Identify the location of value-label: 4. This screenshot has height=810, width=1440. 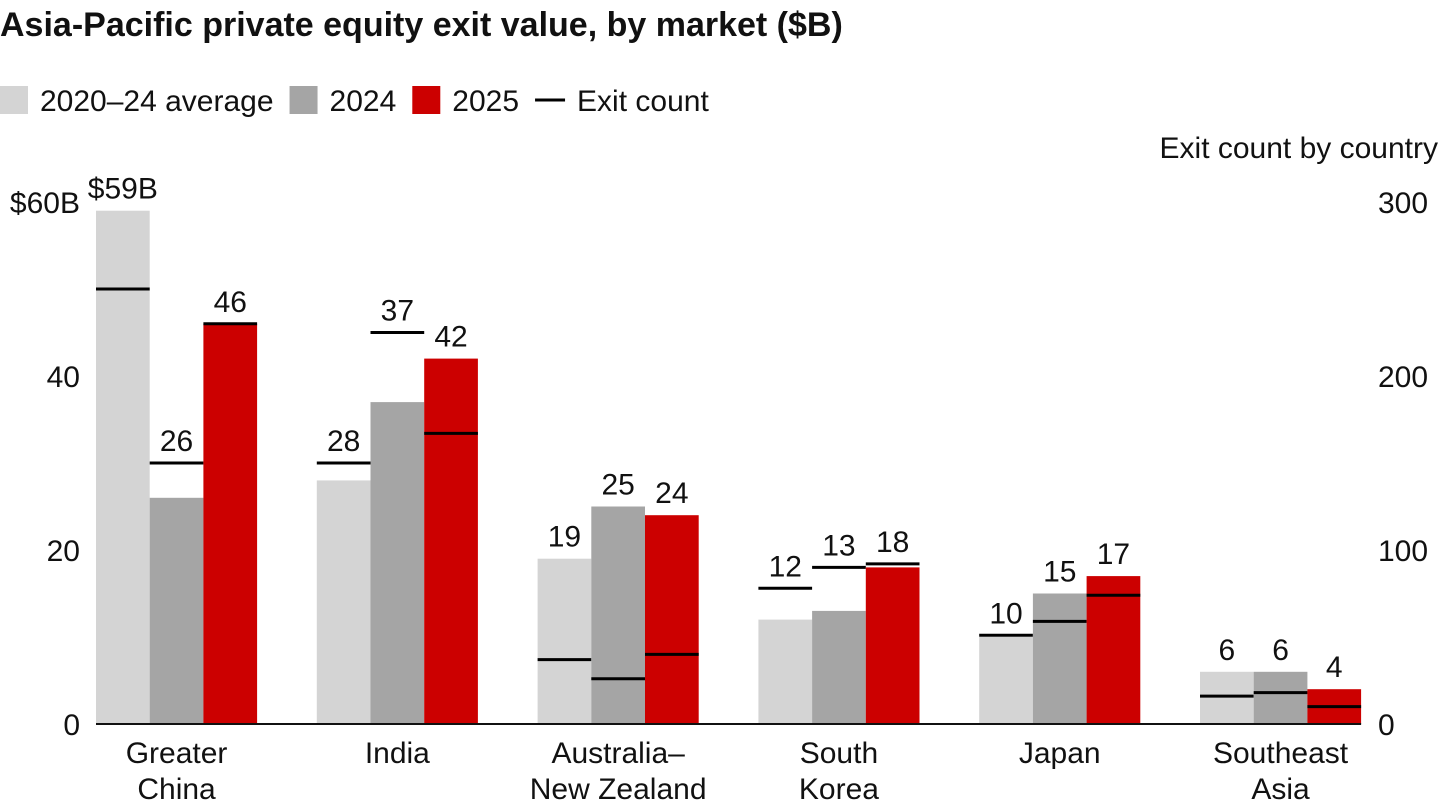
(1334, 667).